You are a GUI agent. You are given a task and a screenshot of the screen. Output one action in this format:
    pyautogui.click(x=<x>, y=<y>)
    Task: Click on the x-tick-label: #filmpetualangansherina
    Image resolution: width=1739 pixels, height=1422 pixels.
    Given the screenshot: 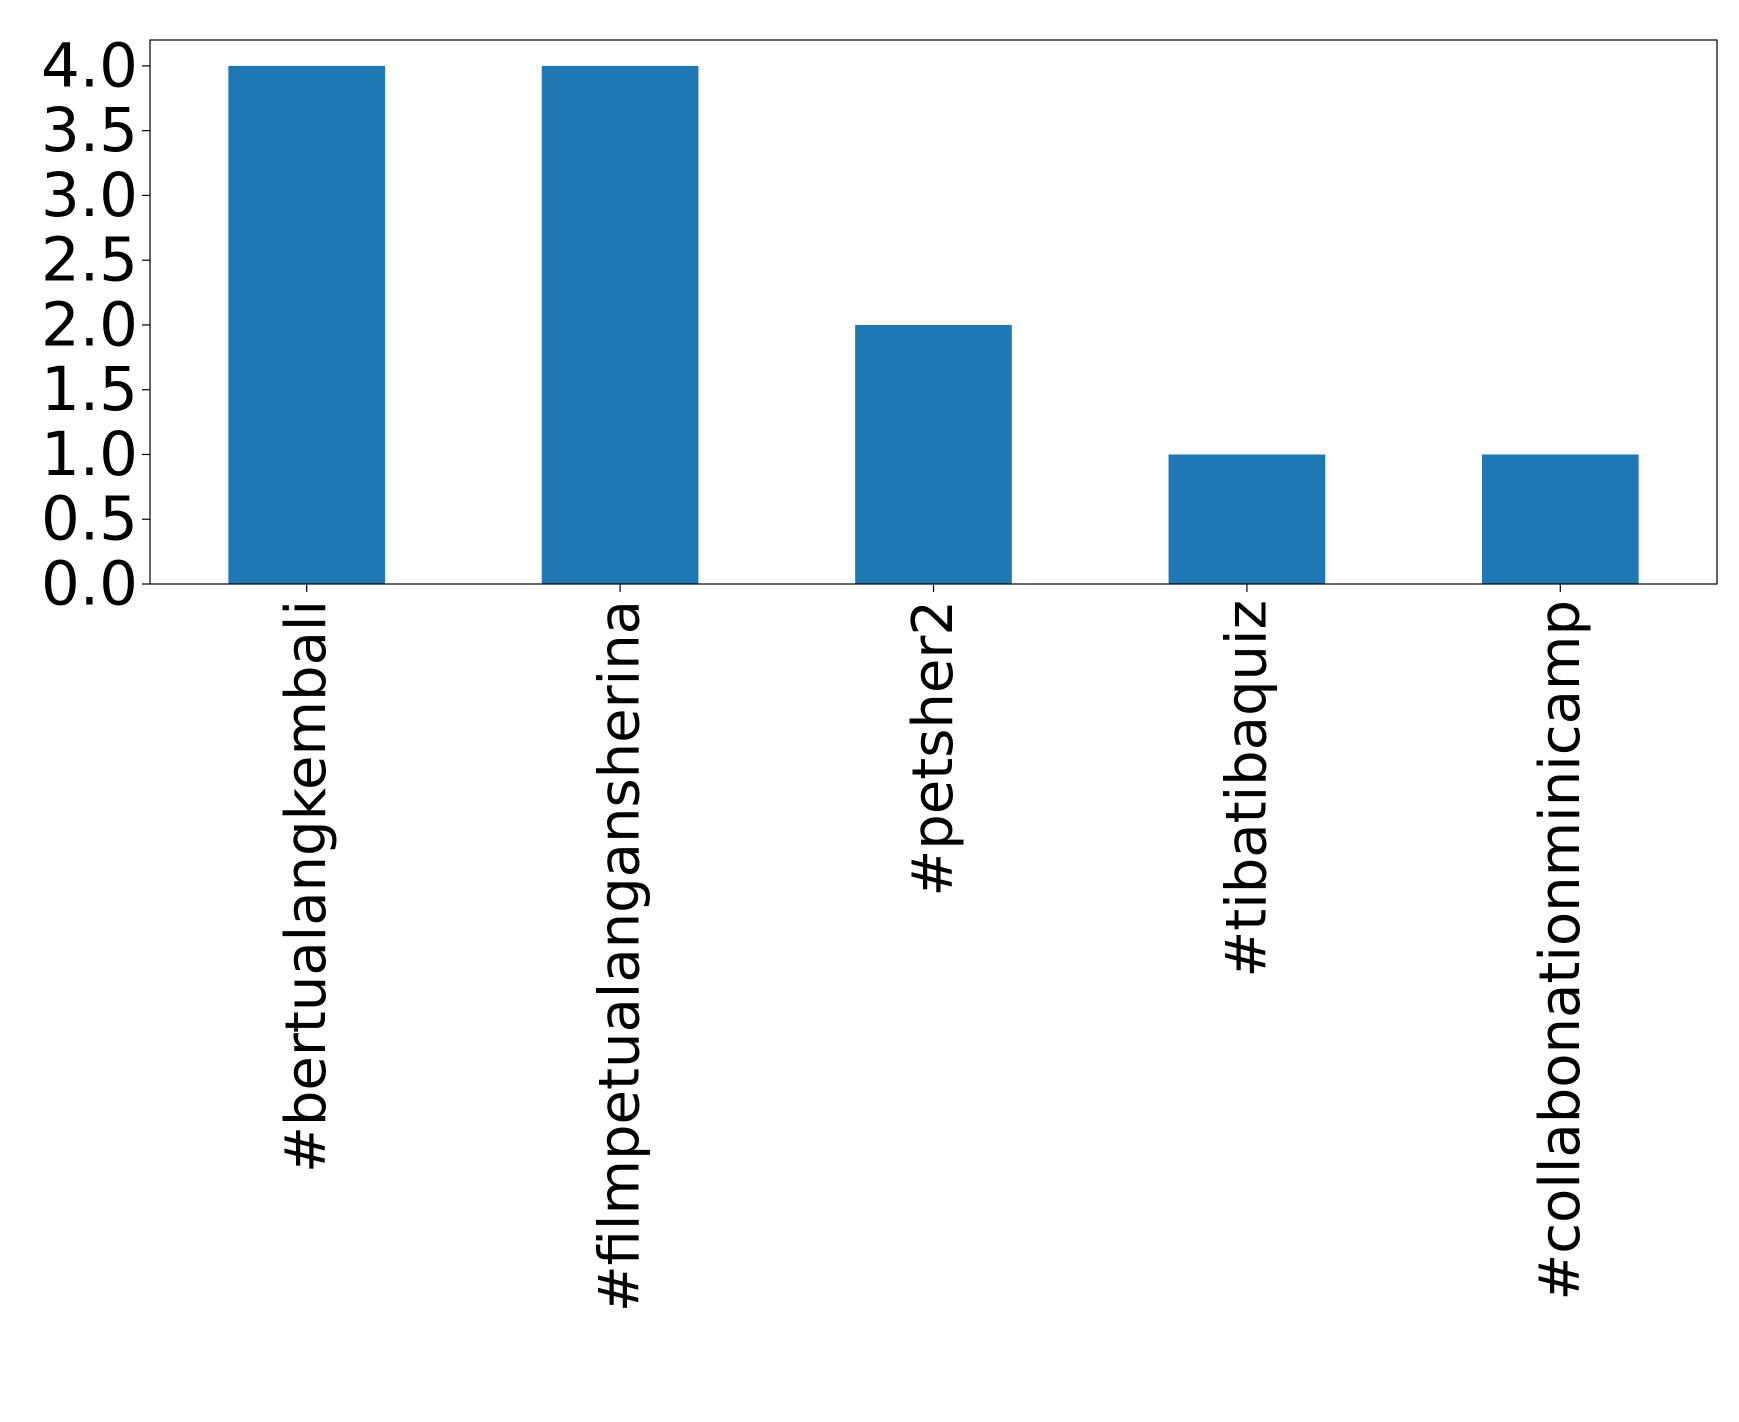 What is the action you would take?
    pyautogui.click(x=620, y=956)
    